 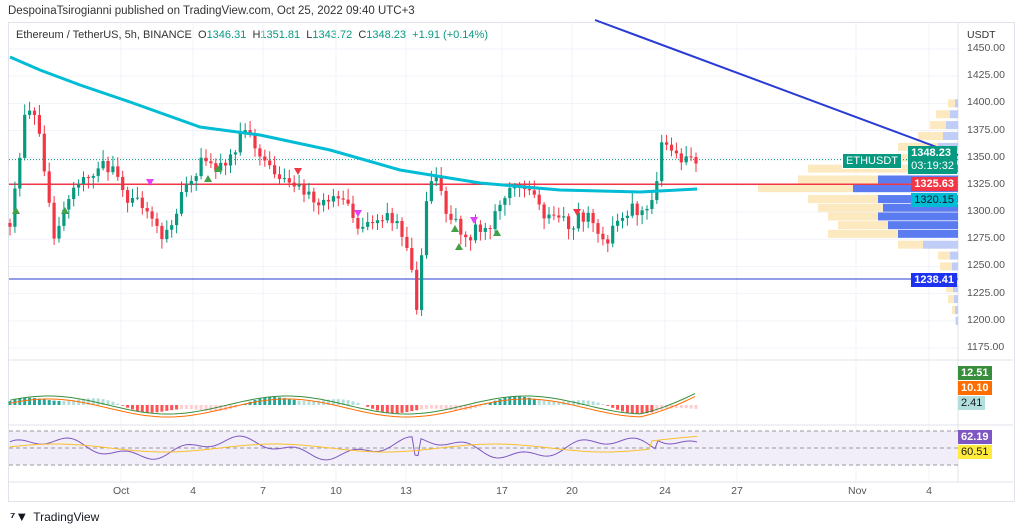 I want to click on time-tick: 10, so click(x=336, y=491).